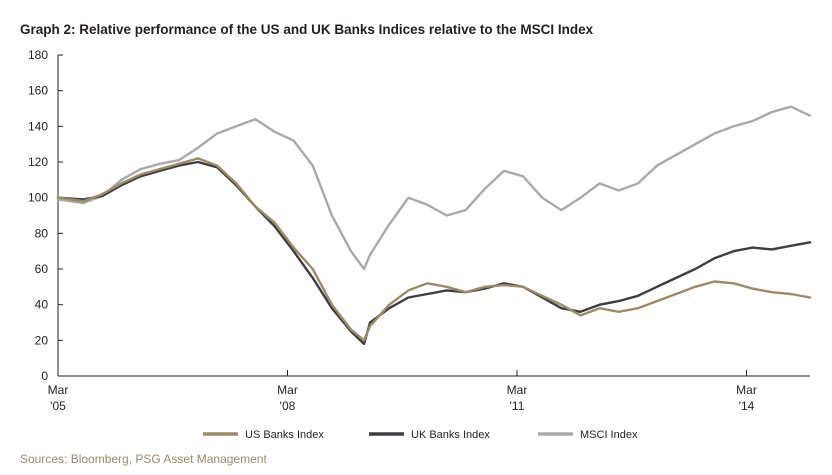 The height and width of the screenshot is (475, 832). Describe the element at coordinates (38, 198) in the screenshot. I see `y-tick-label: 100` at that location.